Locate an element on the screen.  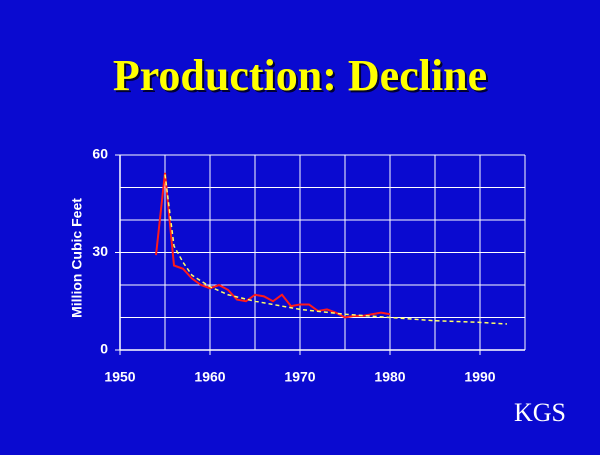
x-tick-label: 1990 is located at coordinates (479, 377).